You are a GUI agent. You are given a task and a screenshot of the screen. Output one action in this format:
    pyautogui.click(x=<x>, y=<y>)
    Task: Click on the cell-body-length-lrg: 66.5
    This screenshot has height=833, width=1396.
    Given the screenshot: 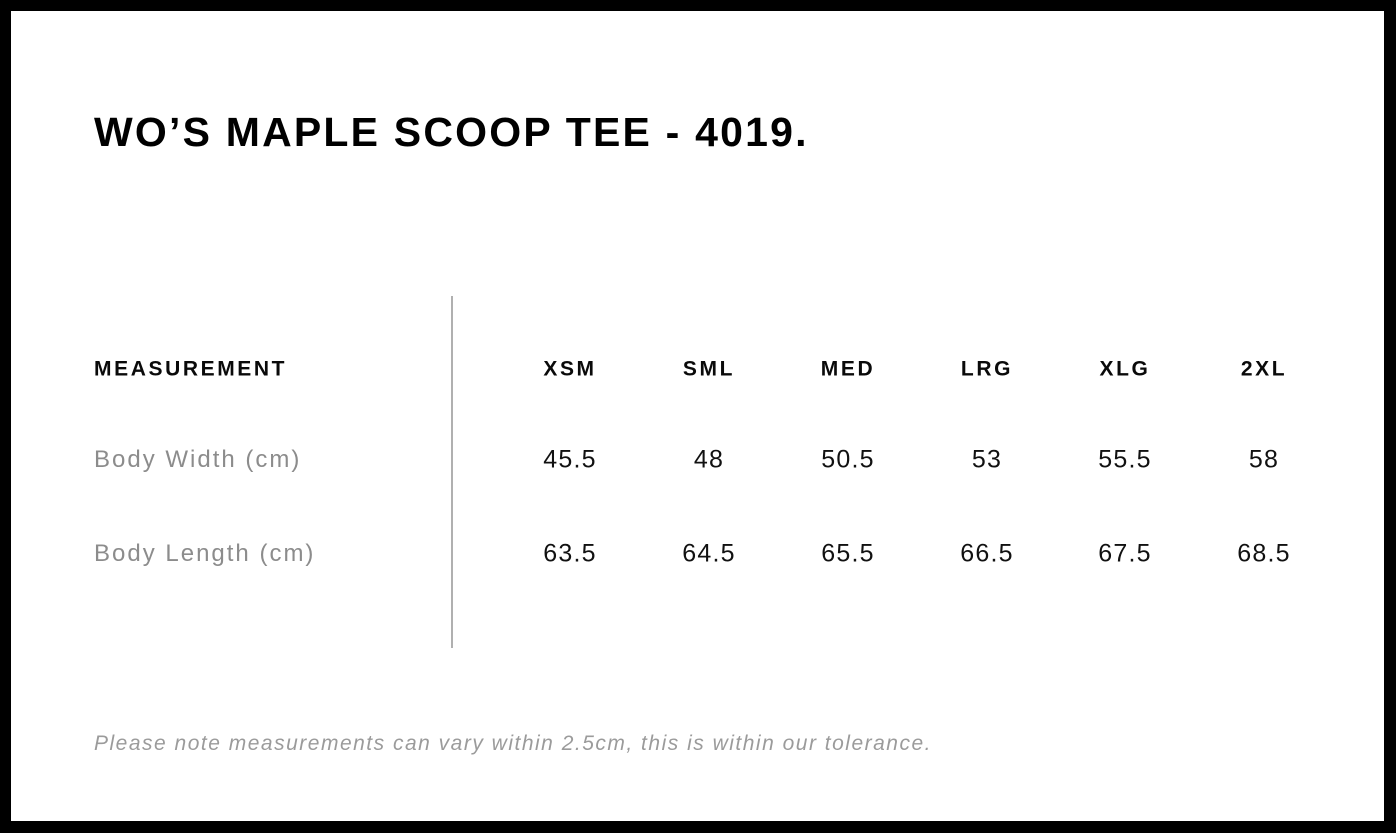 What is the action you would take?
    pyautogui.click(x=987, y=553)
    